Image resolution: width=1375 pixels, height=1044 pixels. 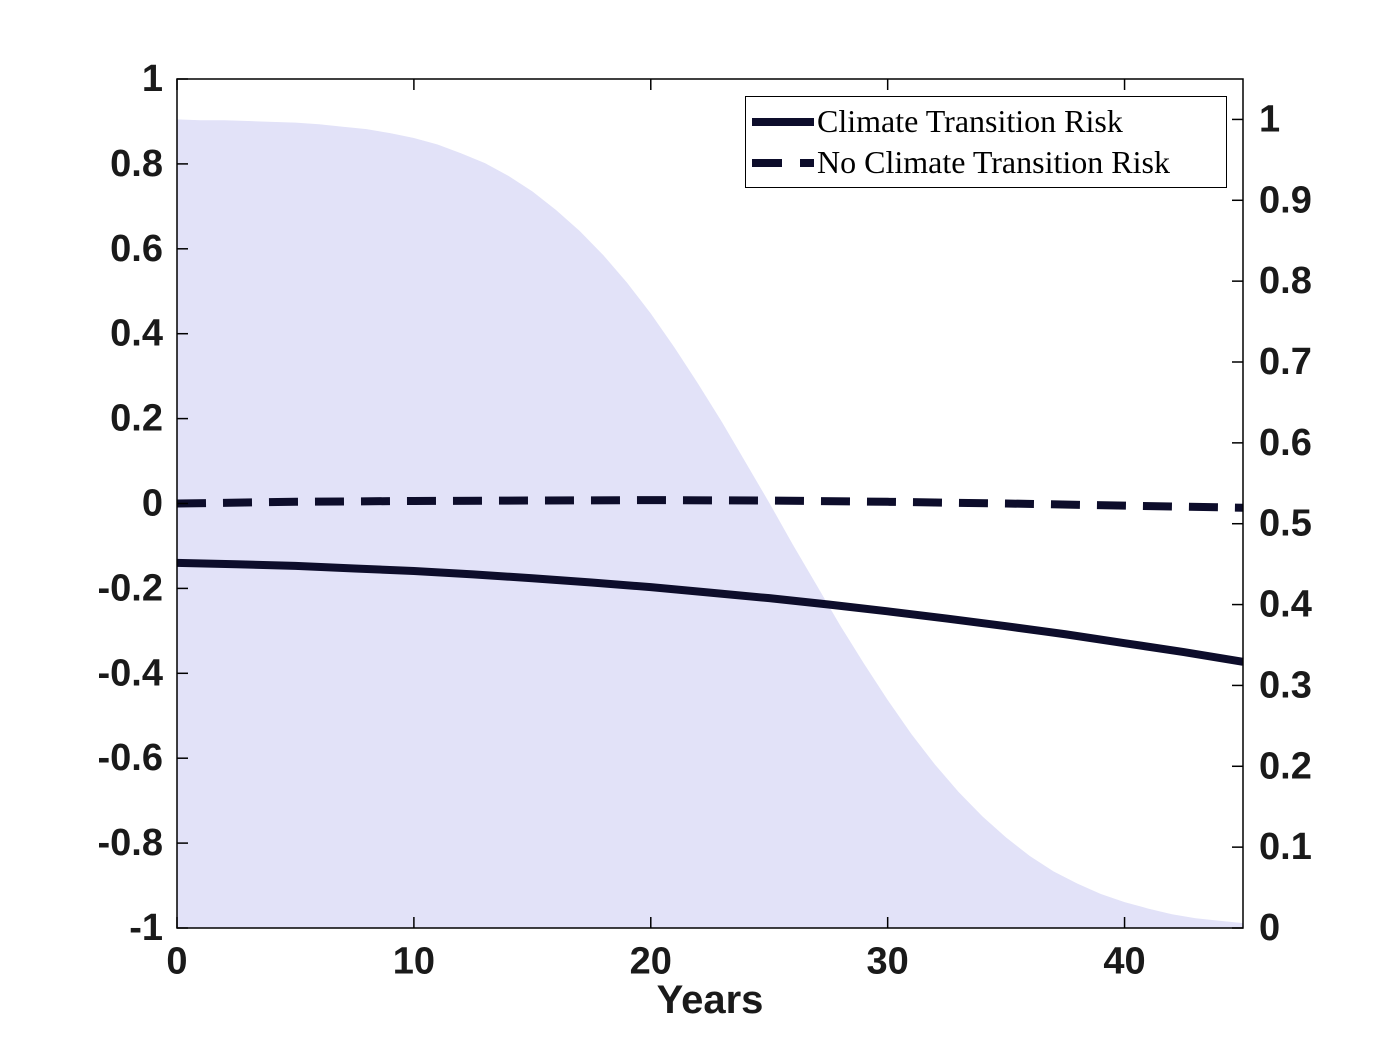 I want to click on solid-line-series, so click(x=710, y=612).